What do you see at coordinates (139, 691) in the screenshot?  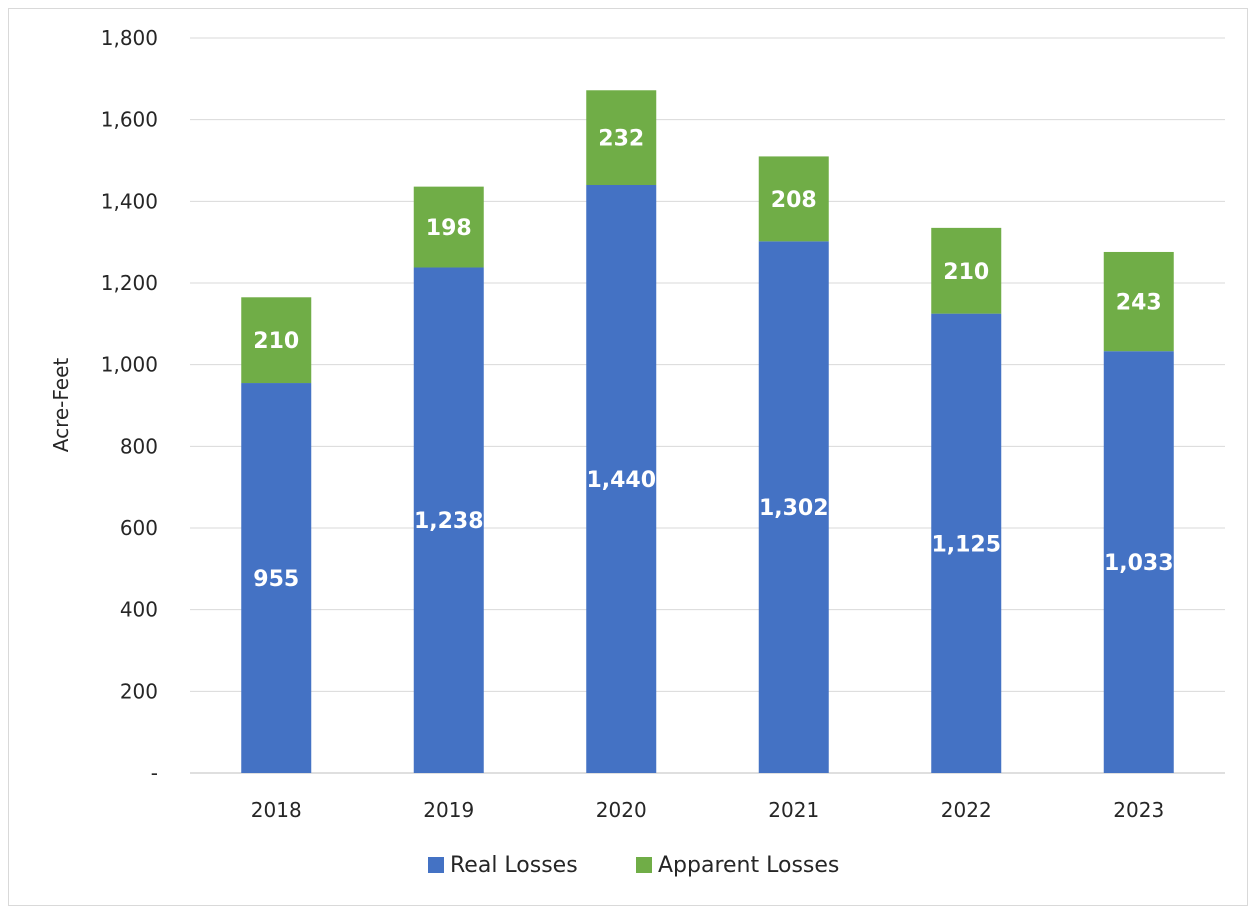 I see `y-tick-label: 200` at bounding box center [139, 691].